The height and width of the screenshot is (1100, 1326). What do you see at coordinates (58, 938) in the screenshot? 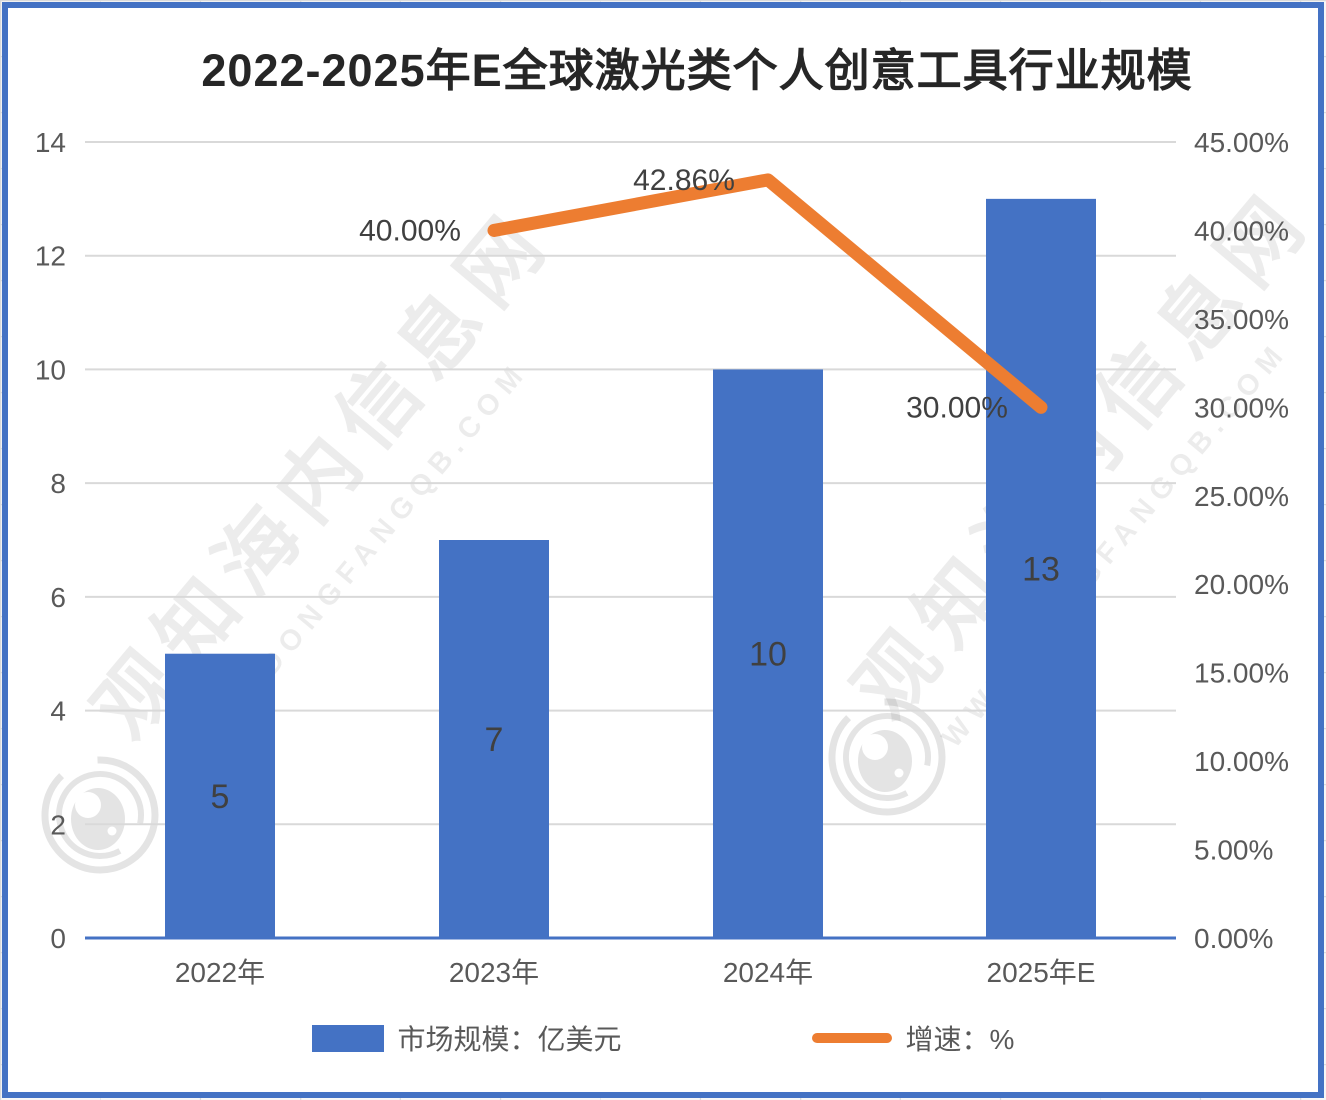
I see `y-left-tick-label: 0` at bounding box center [58, 938].